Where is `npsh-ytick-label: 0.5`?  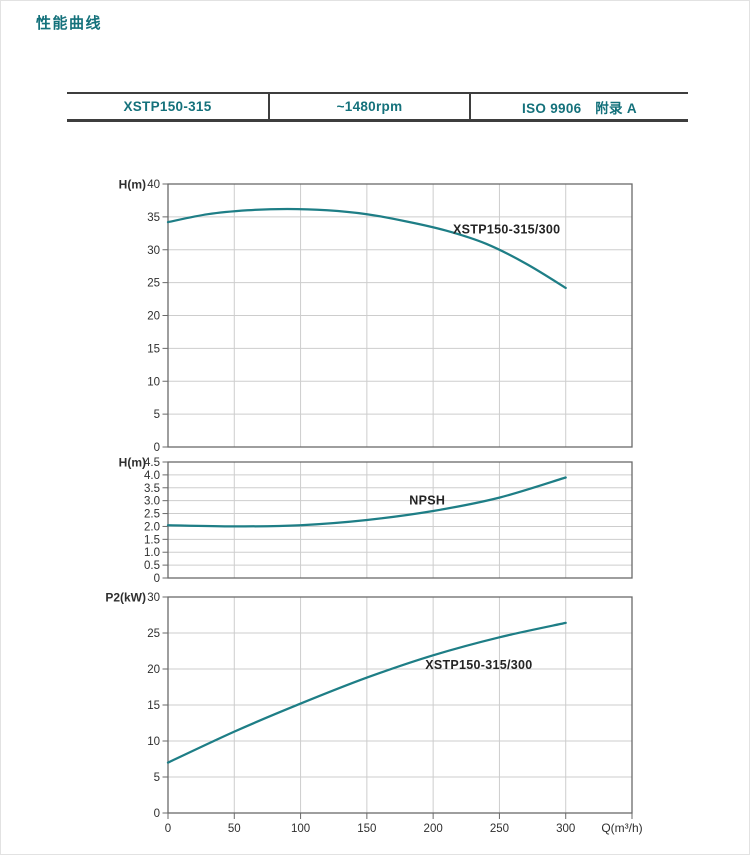 npsh-ytick-label: 0.5 is located at coordinates (152, 566).